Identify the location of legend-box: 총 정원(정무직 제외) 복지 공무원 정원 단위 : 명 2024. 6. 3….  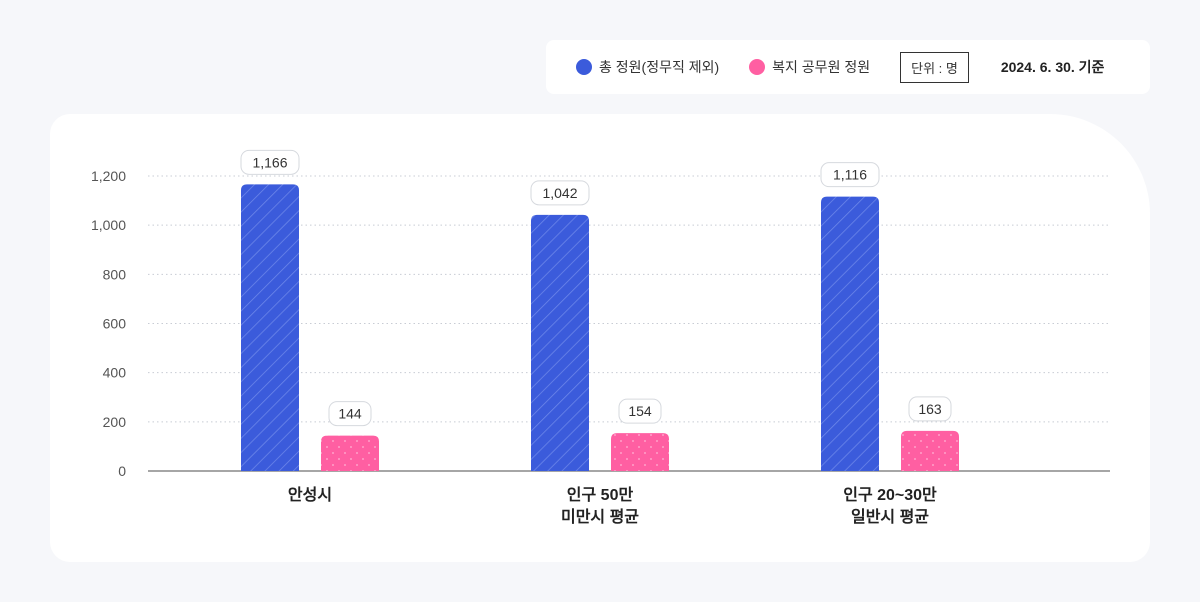
(848, 67).